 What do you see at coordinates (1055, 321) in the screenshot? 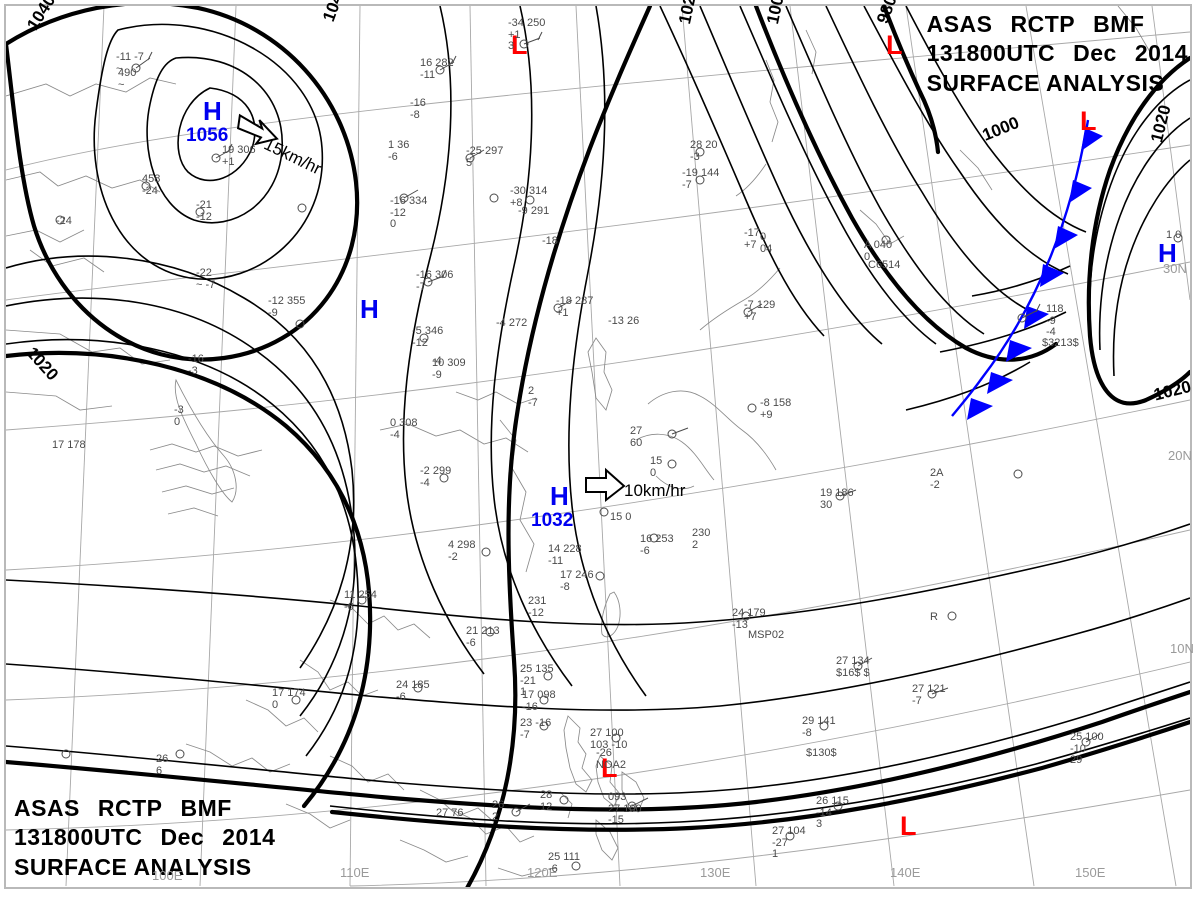
I see `station-plot: 118 -9 -4` at bounding box center [1055, 321].